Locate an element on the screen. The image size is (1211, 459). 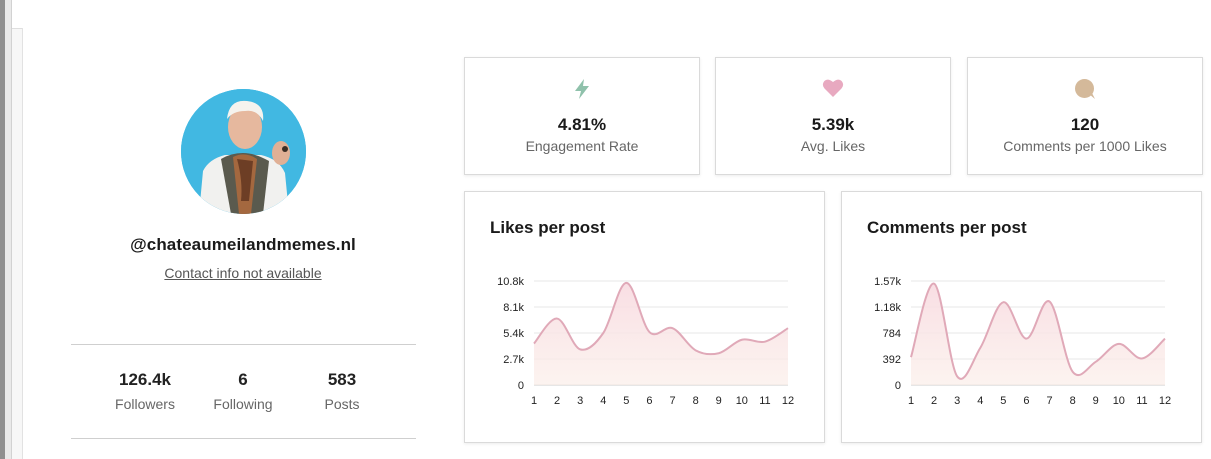
avg-likes-label: Avg. Likes is located at coordinates (833, 146).